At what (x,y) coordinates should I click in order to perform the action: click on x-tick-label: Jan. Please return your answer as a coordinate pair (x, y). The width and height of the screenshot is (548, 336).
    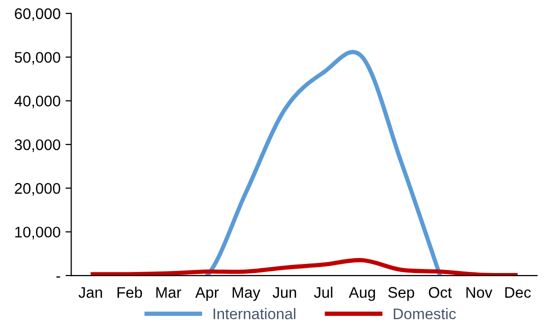
    Looking at the image, I should click on (90, 292).